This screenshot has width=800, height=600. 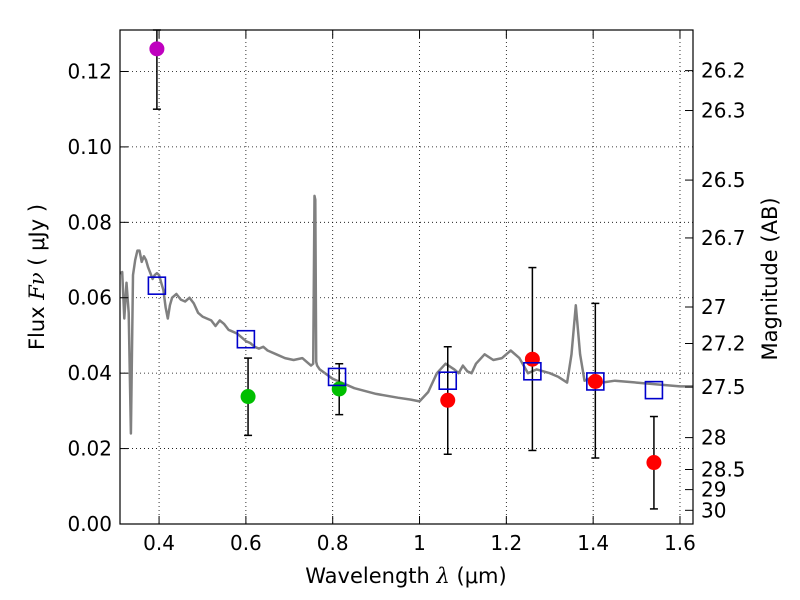 What do you see at coordinates (713, 307) in the screenshot?
I see `mag-tick-label: 27` at bounding box center [713, 307].